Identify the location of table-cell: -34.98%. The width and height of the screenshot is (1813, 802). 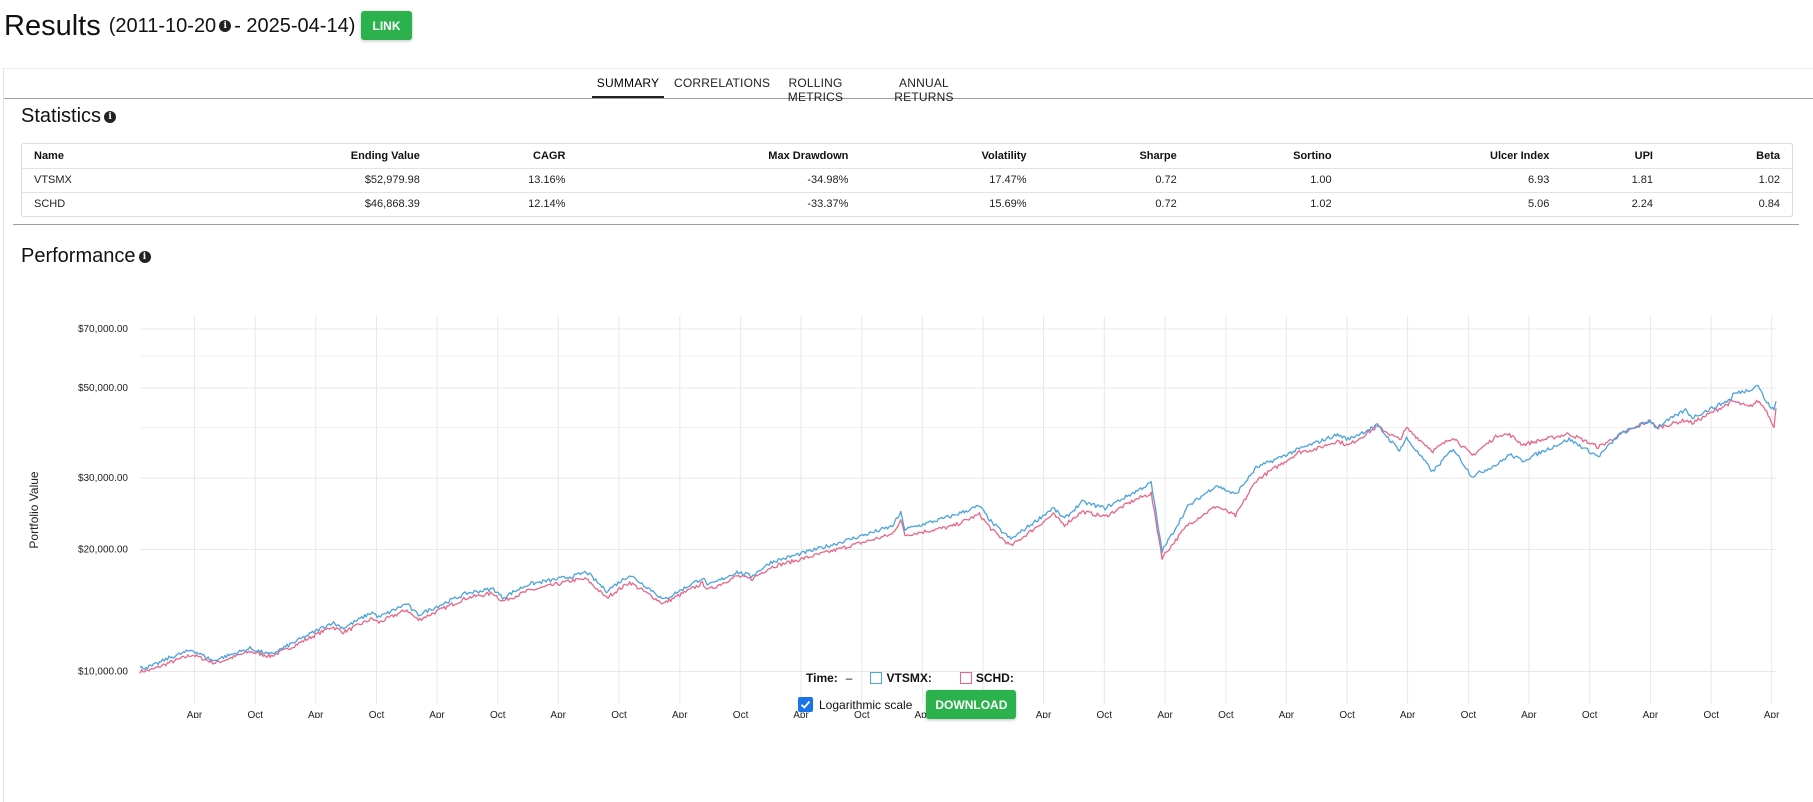
(719, 180).